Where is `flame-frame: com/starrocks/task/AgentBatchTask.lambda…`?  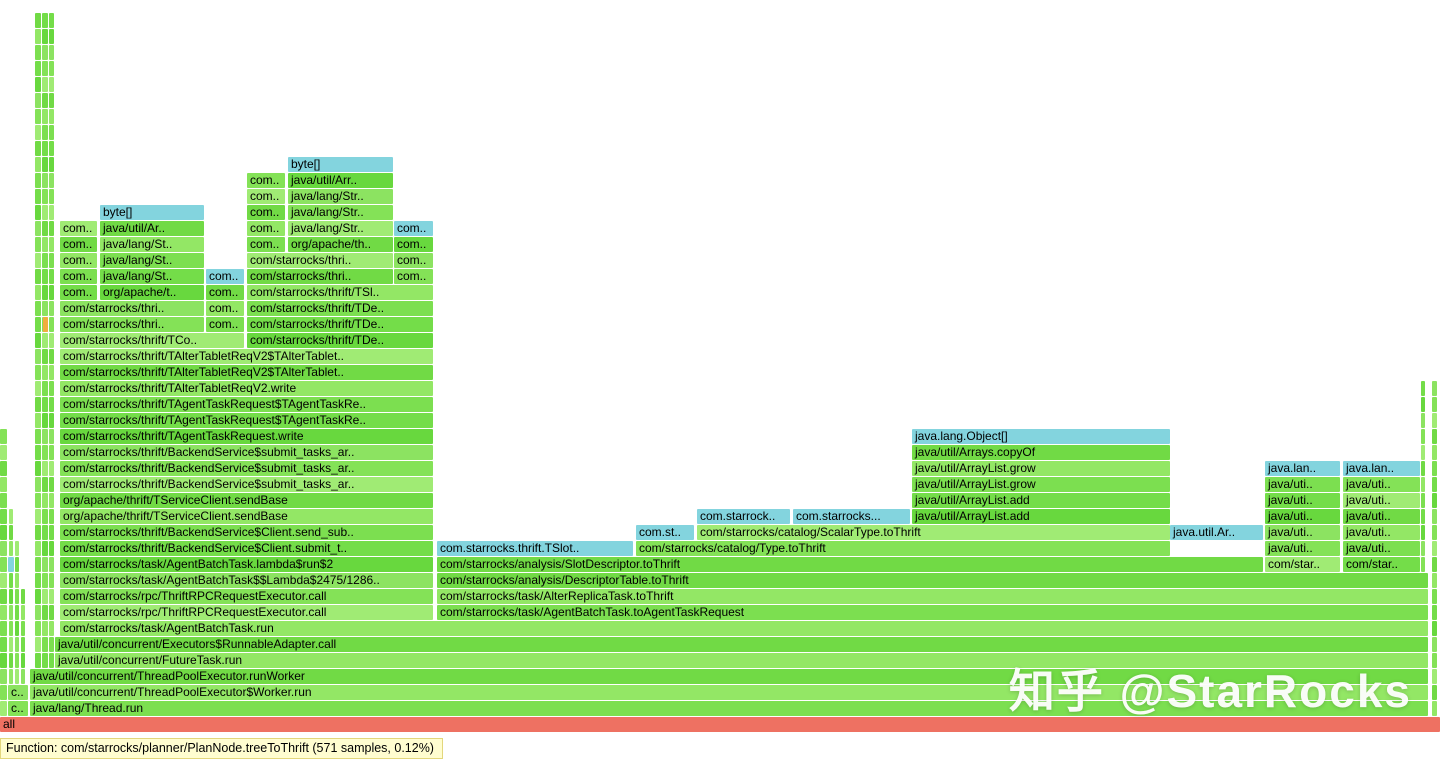
flame-frame: com/starrocks/task/AgentBatchTask.lambda… is located at coordinates (246, 564).